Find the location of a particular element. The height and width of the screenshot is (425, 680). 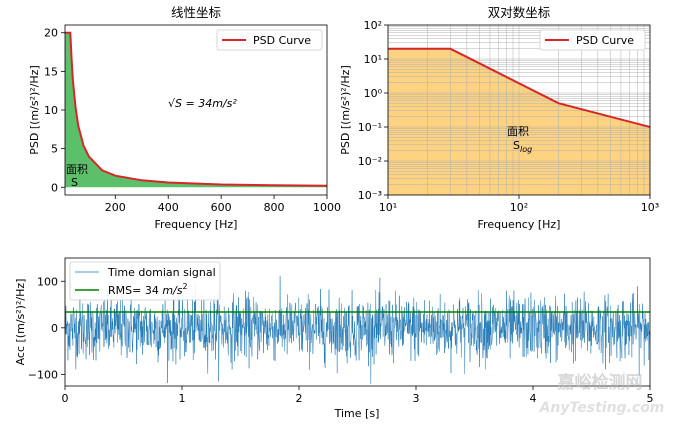

loglog-psd-curve is located at coordinates (519, 87).